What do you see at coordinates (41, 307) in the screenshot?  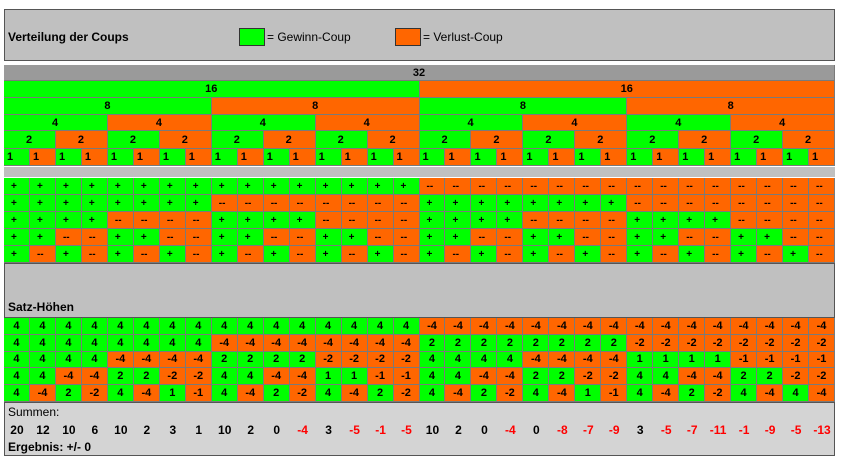 I see `stakes-label: Satz-Höhen` at bounding box center [41, 307].